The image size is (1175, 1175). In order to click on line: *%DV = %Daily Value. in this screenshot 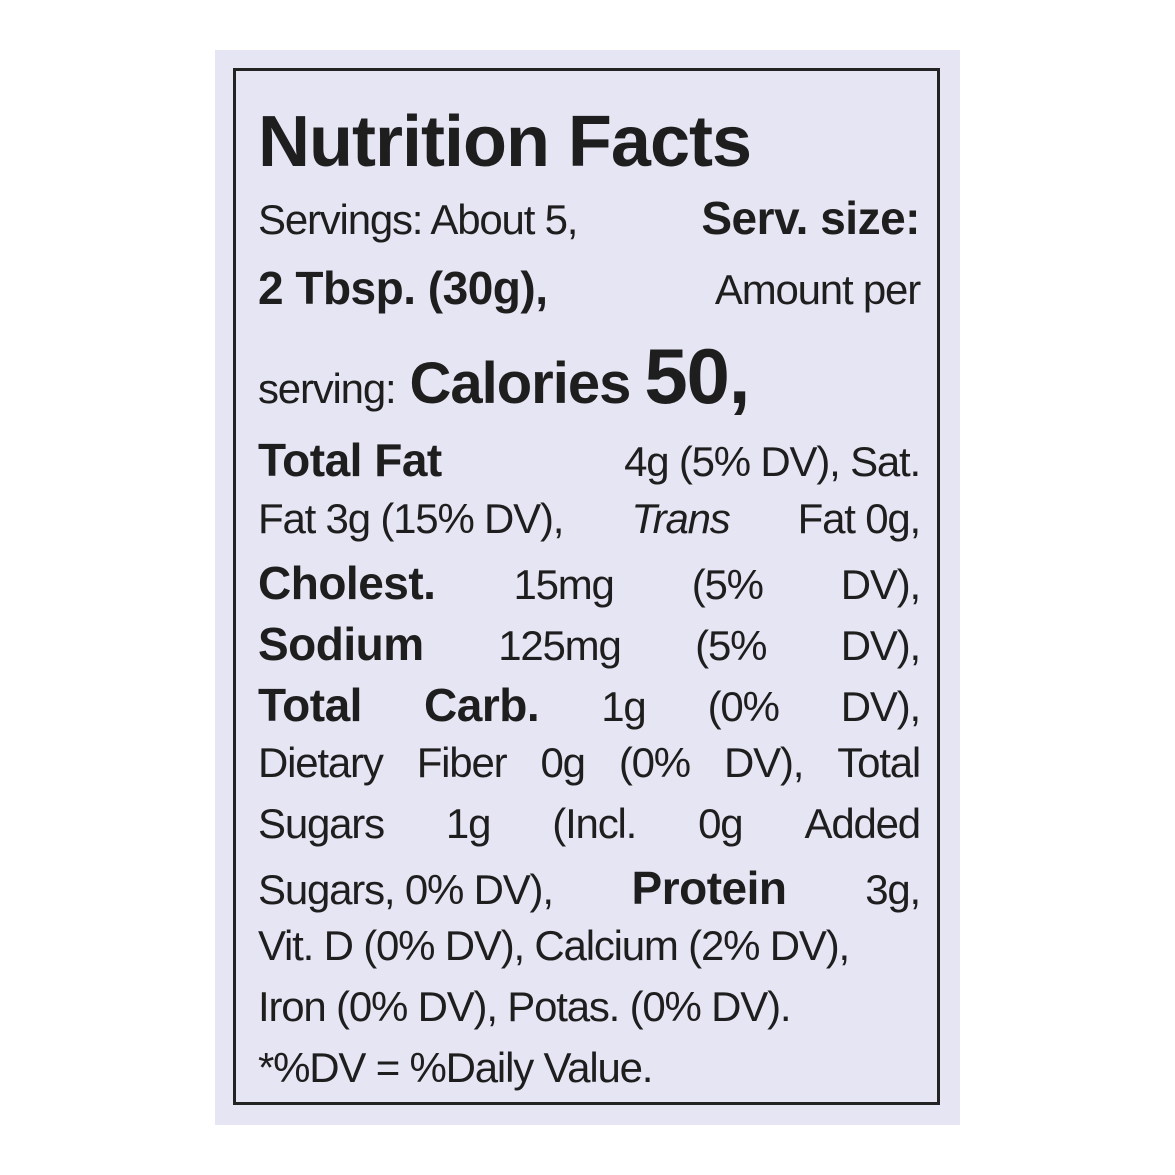, I will do `click(589, 1068)`.